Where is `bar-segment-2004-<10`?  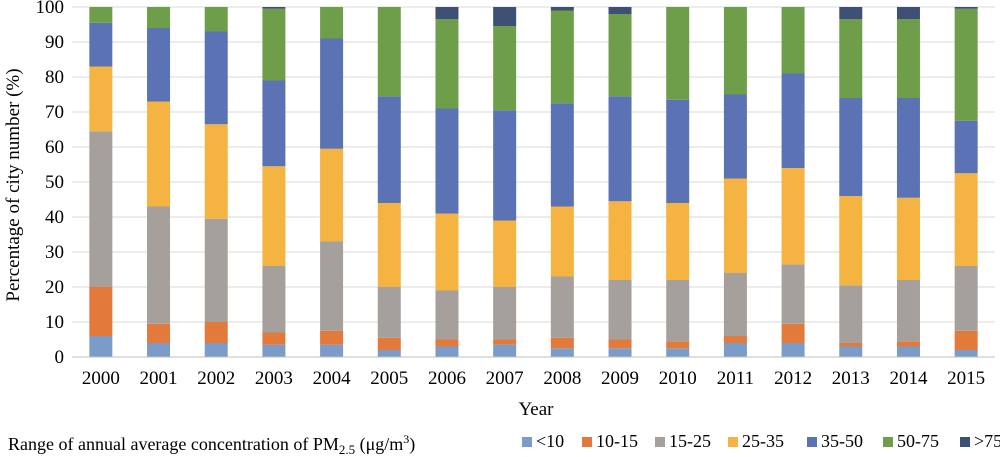
bar-segment-2004-<10 is located at coordinates (332, 350).